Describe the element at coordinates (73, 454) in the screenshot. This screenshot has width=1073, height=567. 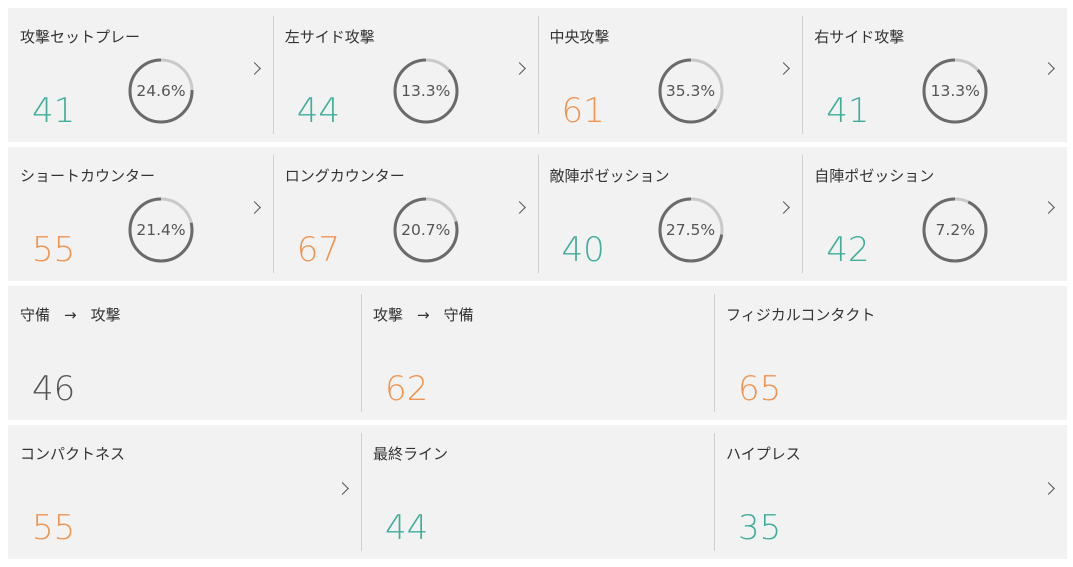
I see `card-label: コンパクトネス` at that location.